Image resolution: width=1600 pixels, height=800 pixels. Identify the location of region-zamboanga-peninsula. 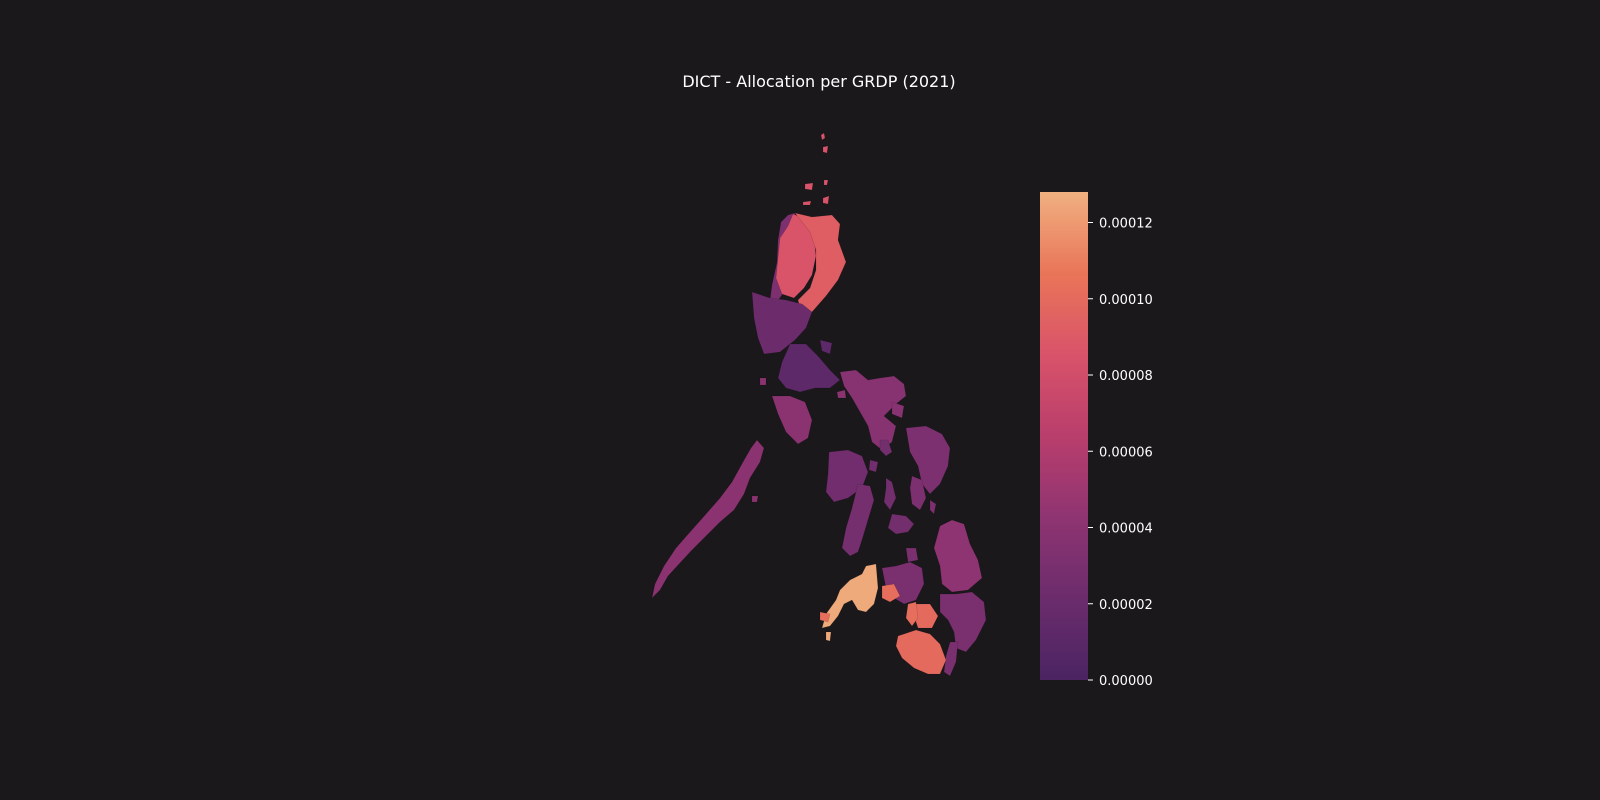
(850, 602).